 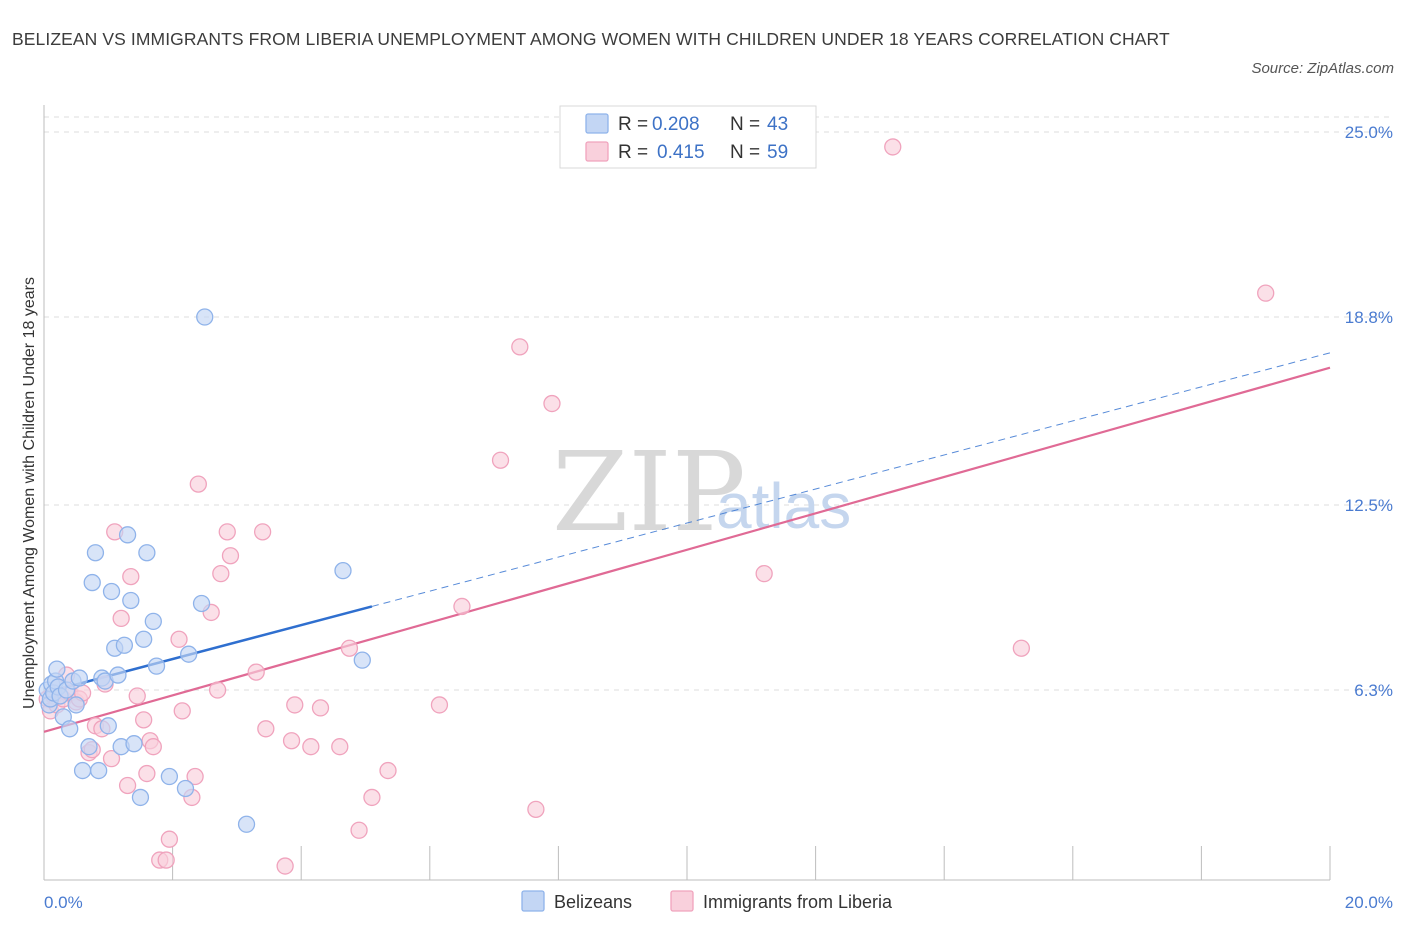 I want to click on y-tick-label: 6.3%, so click(x=1373, y=690).